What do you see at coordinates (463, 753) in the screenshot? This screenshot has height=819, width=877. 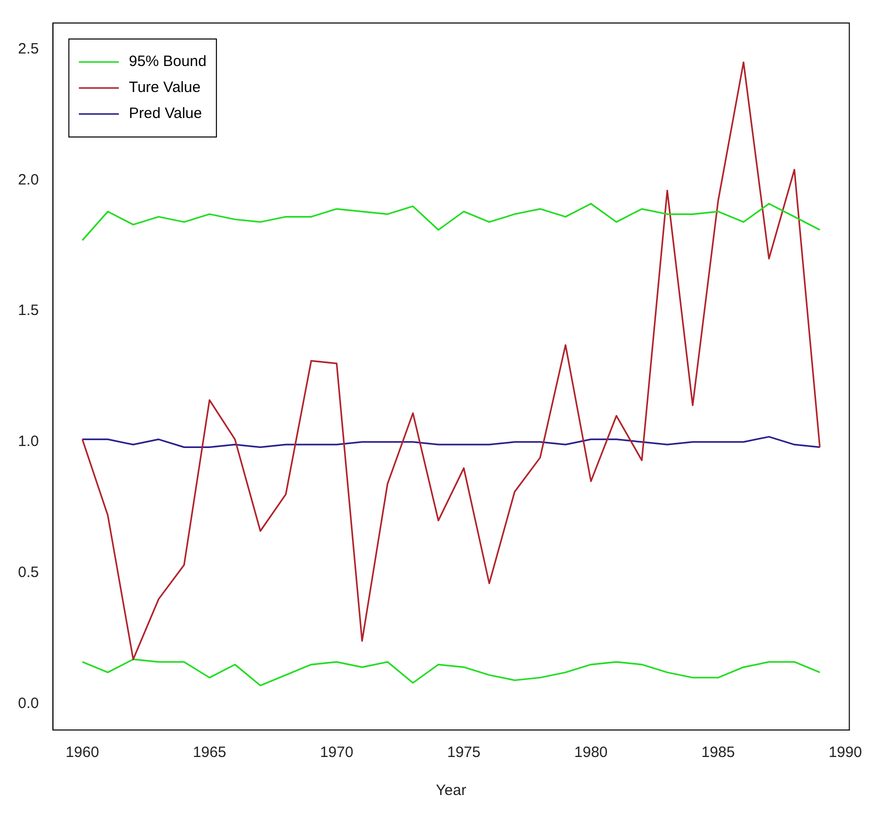 I see `x-tick-label: 1975` at bounding box center [463, 753].